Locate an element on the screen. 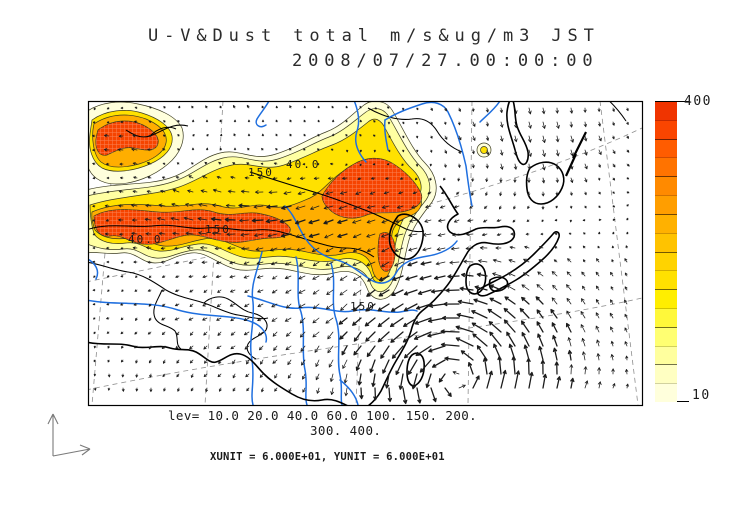 The image size is (752, 532). colorbar is located at coordinates (666, 252).